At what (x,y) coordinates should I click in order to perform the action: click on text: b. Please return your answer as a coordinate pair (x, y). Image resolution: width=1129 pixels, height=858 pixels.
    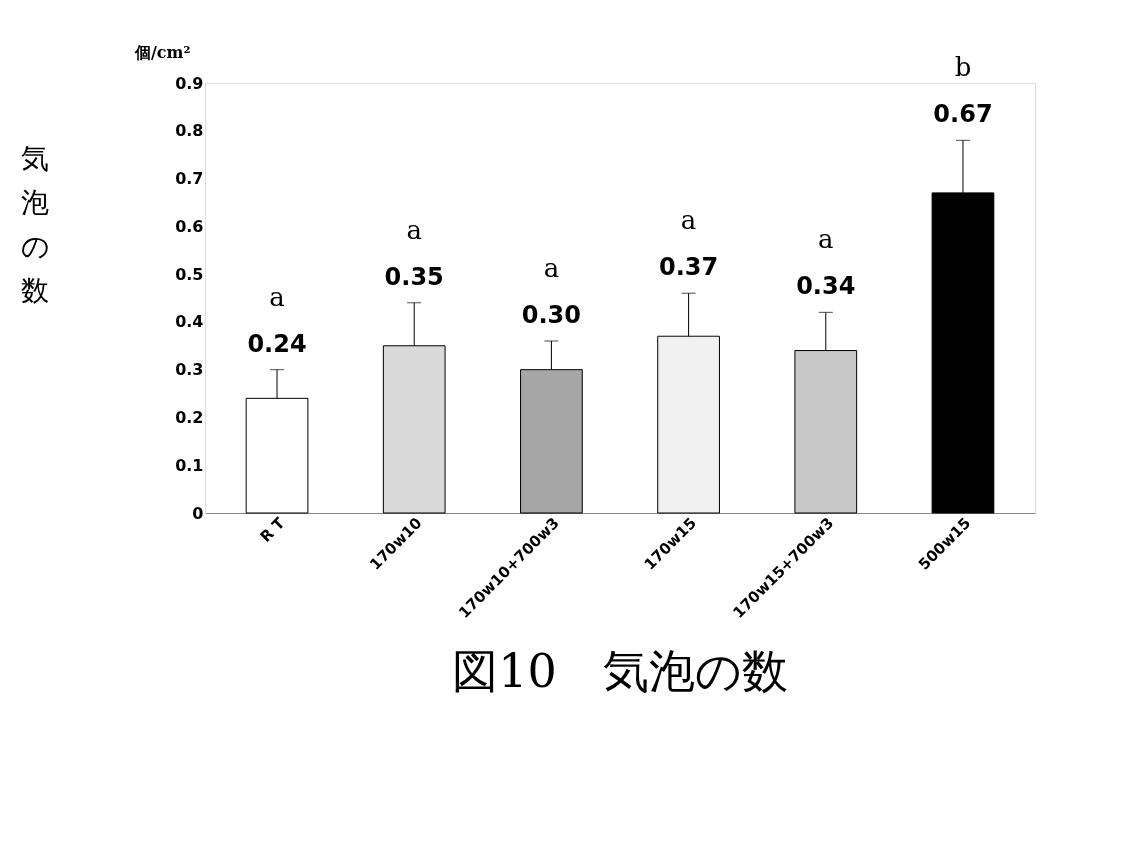
    Looking at the image, I should click on (963, 67).